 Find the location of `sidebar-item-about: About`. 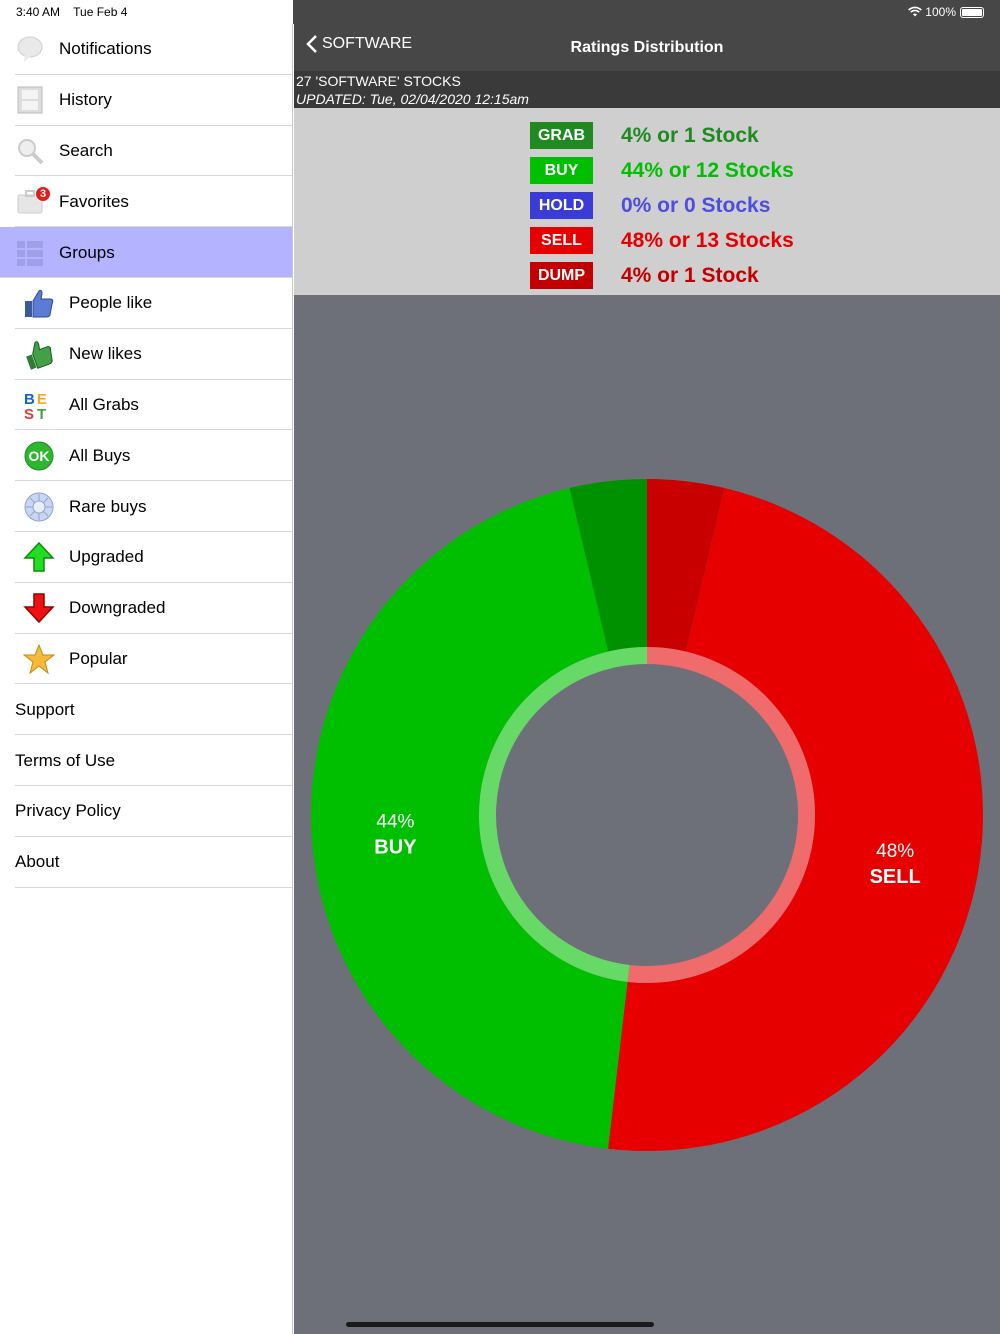

sidebar-item-about: About is located at coordinates (146, 862).